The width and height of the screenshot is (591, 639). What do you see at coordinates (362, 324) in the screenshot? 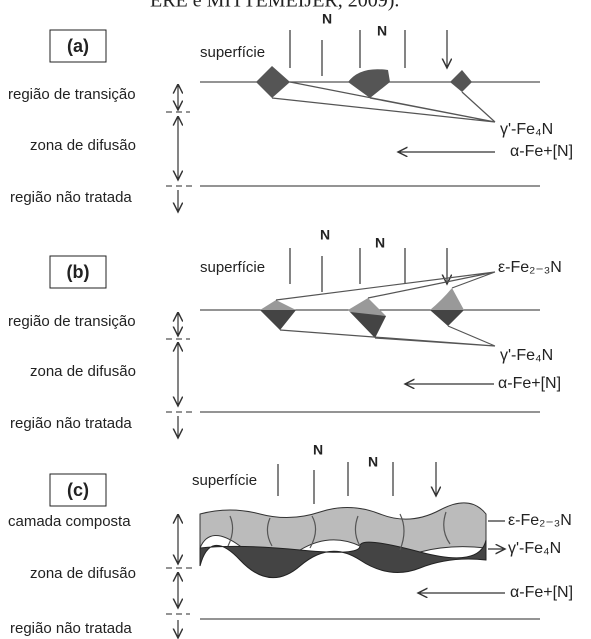
I see `gamma-grains` at bounding box center [362, 324].